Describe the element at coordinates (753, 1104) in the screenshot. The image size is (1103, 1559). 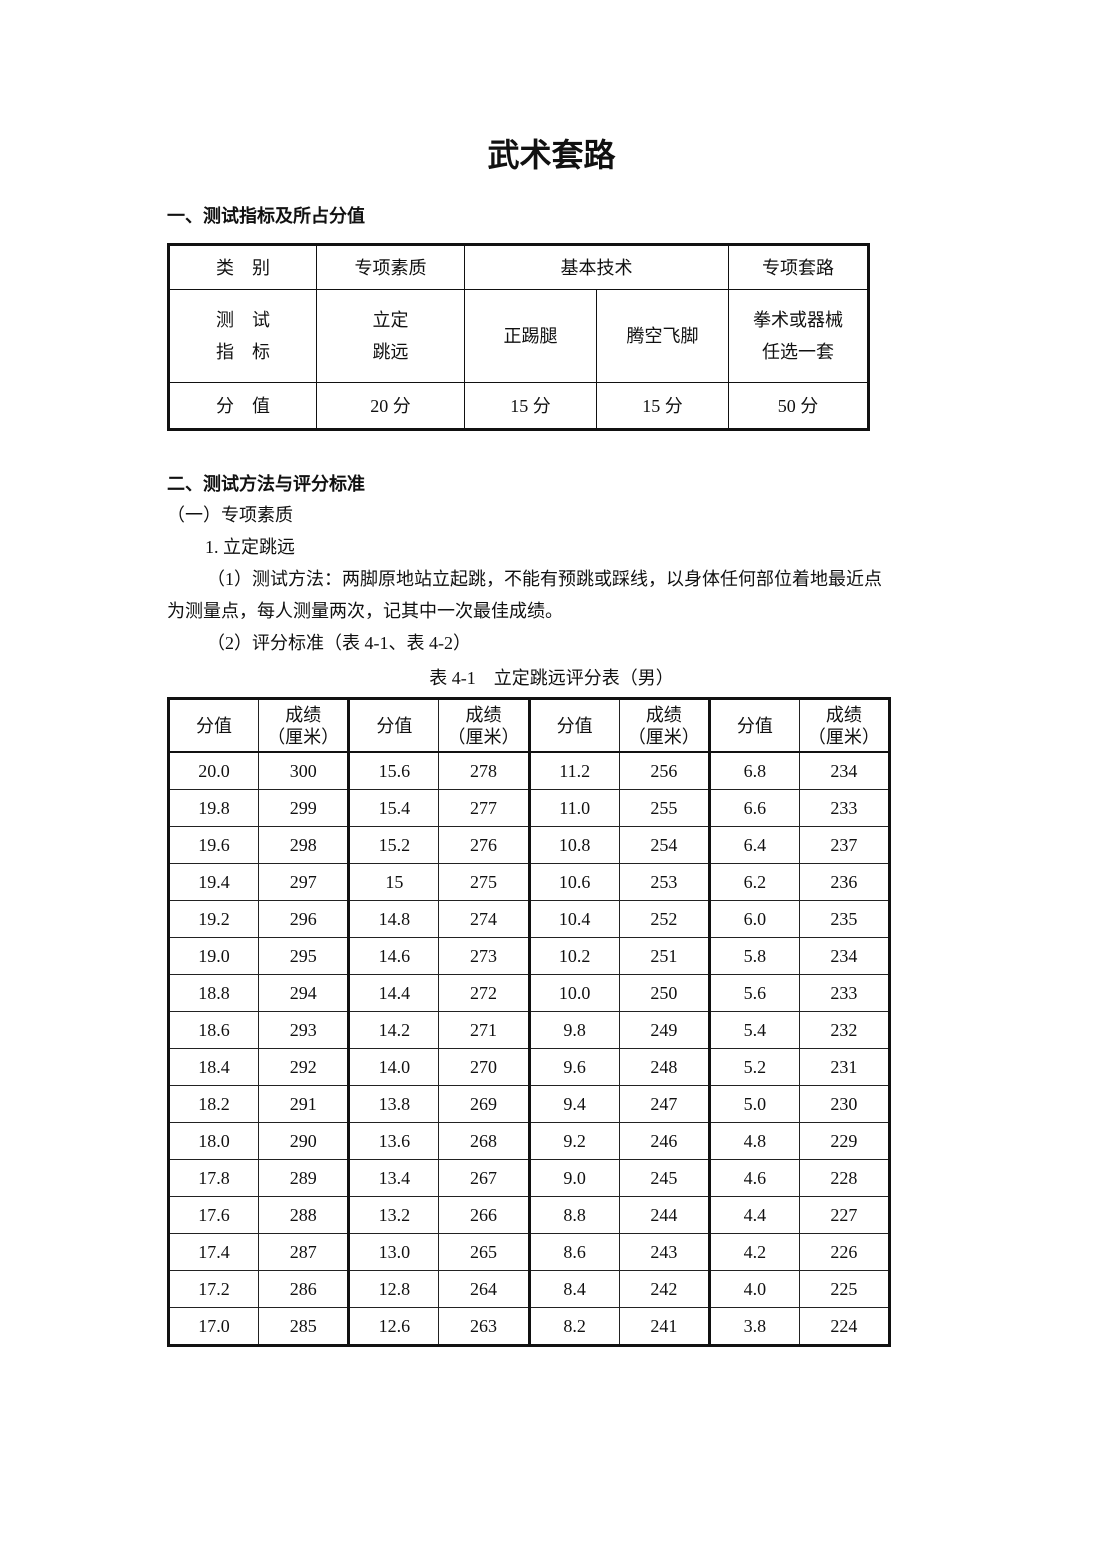
I see `score-cell: 5.0` at that location.